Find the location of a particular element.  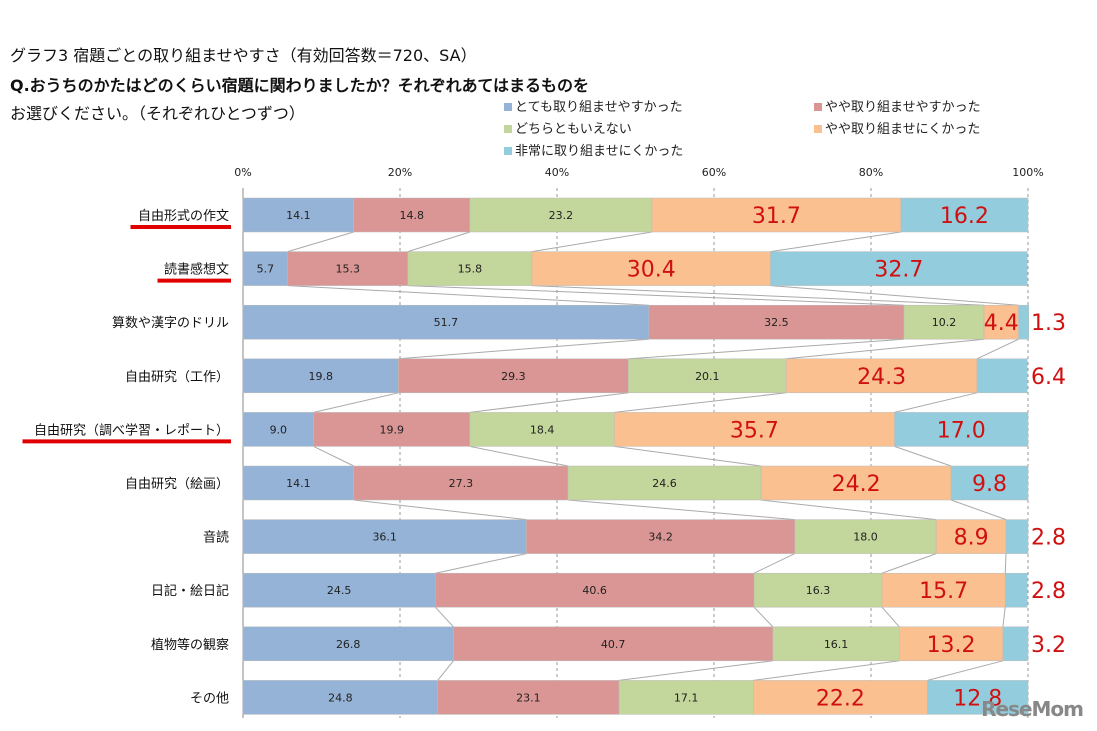

category-label: 日記・絵日記 is located at coordinates (190, 591).